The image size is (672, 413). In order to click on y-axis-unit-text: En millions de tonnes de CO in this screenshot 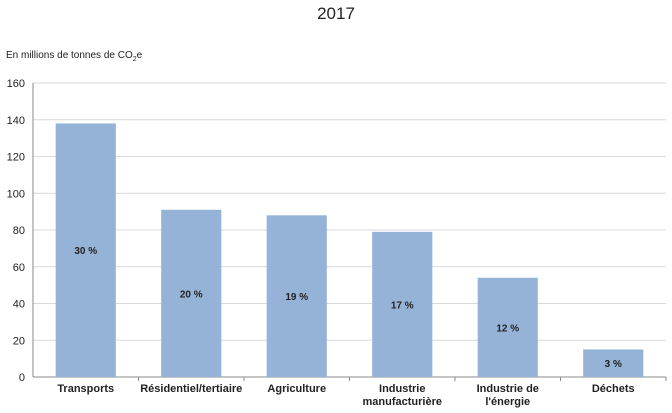, I will do `click(69, 55)`.